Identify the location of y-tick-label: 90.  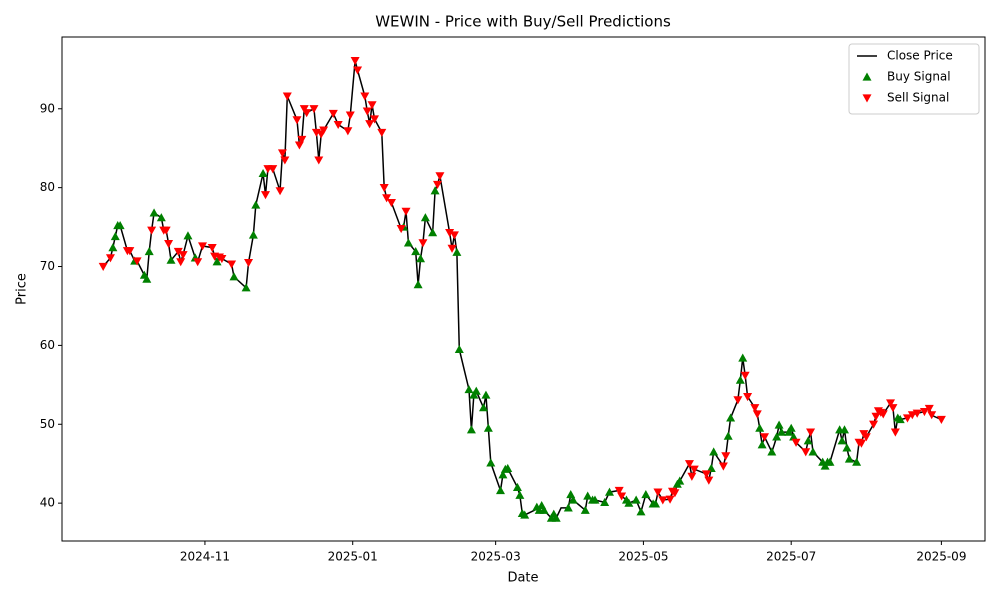
(47, 108).